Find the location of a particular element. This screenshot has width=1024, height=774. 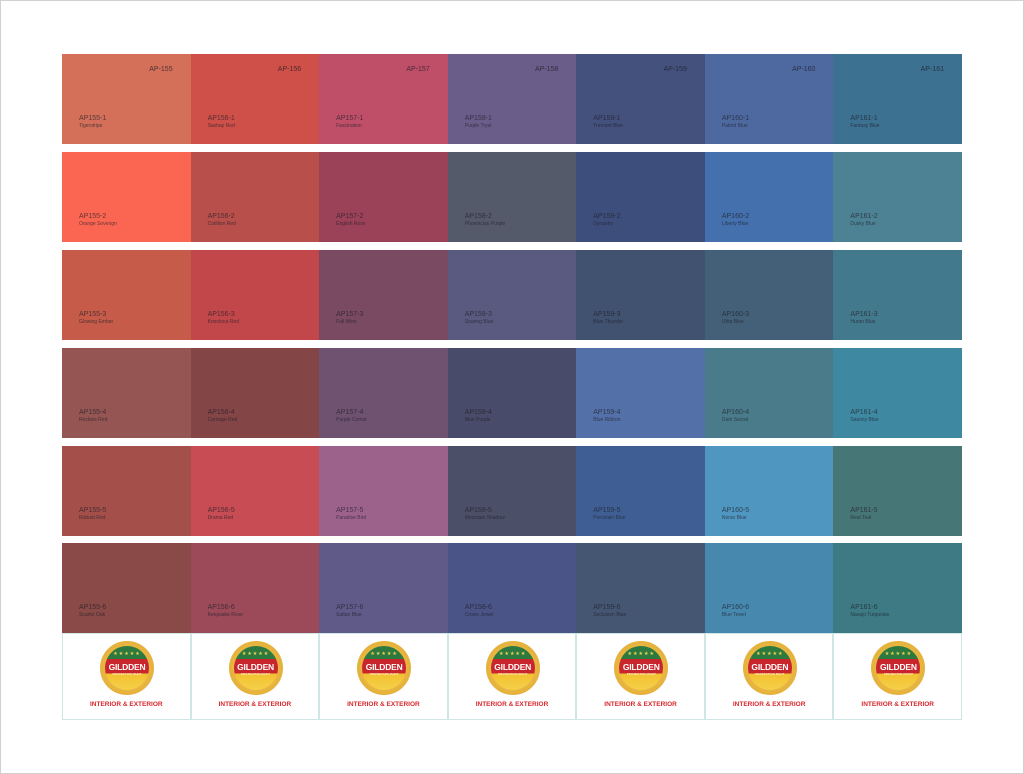

swatch-code: AP159-2 is located at coordinates (607, 216).